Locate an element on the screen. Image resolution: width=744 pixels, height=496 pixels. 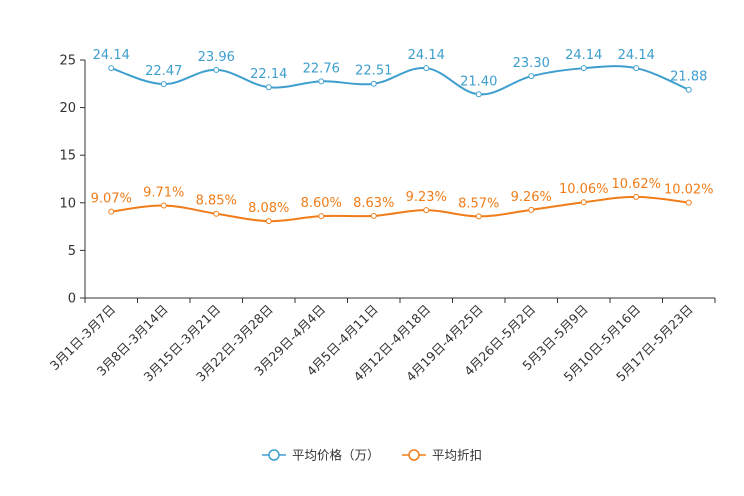
y-tick-label: 5 is located at coordinates (72, 251).